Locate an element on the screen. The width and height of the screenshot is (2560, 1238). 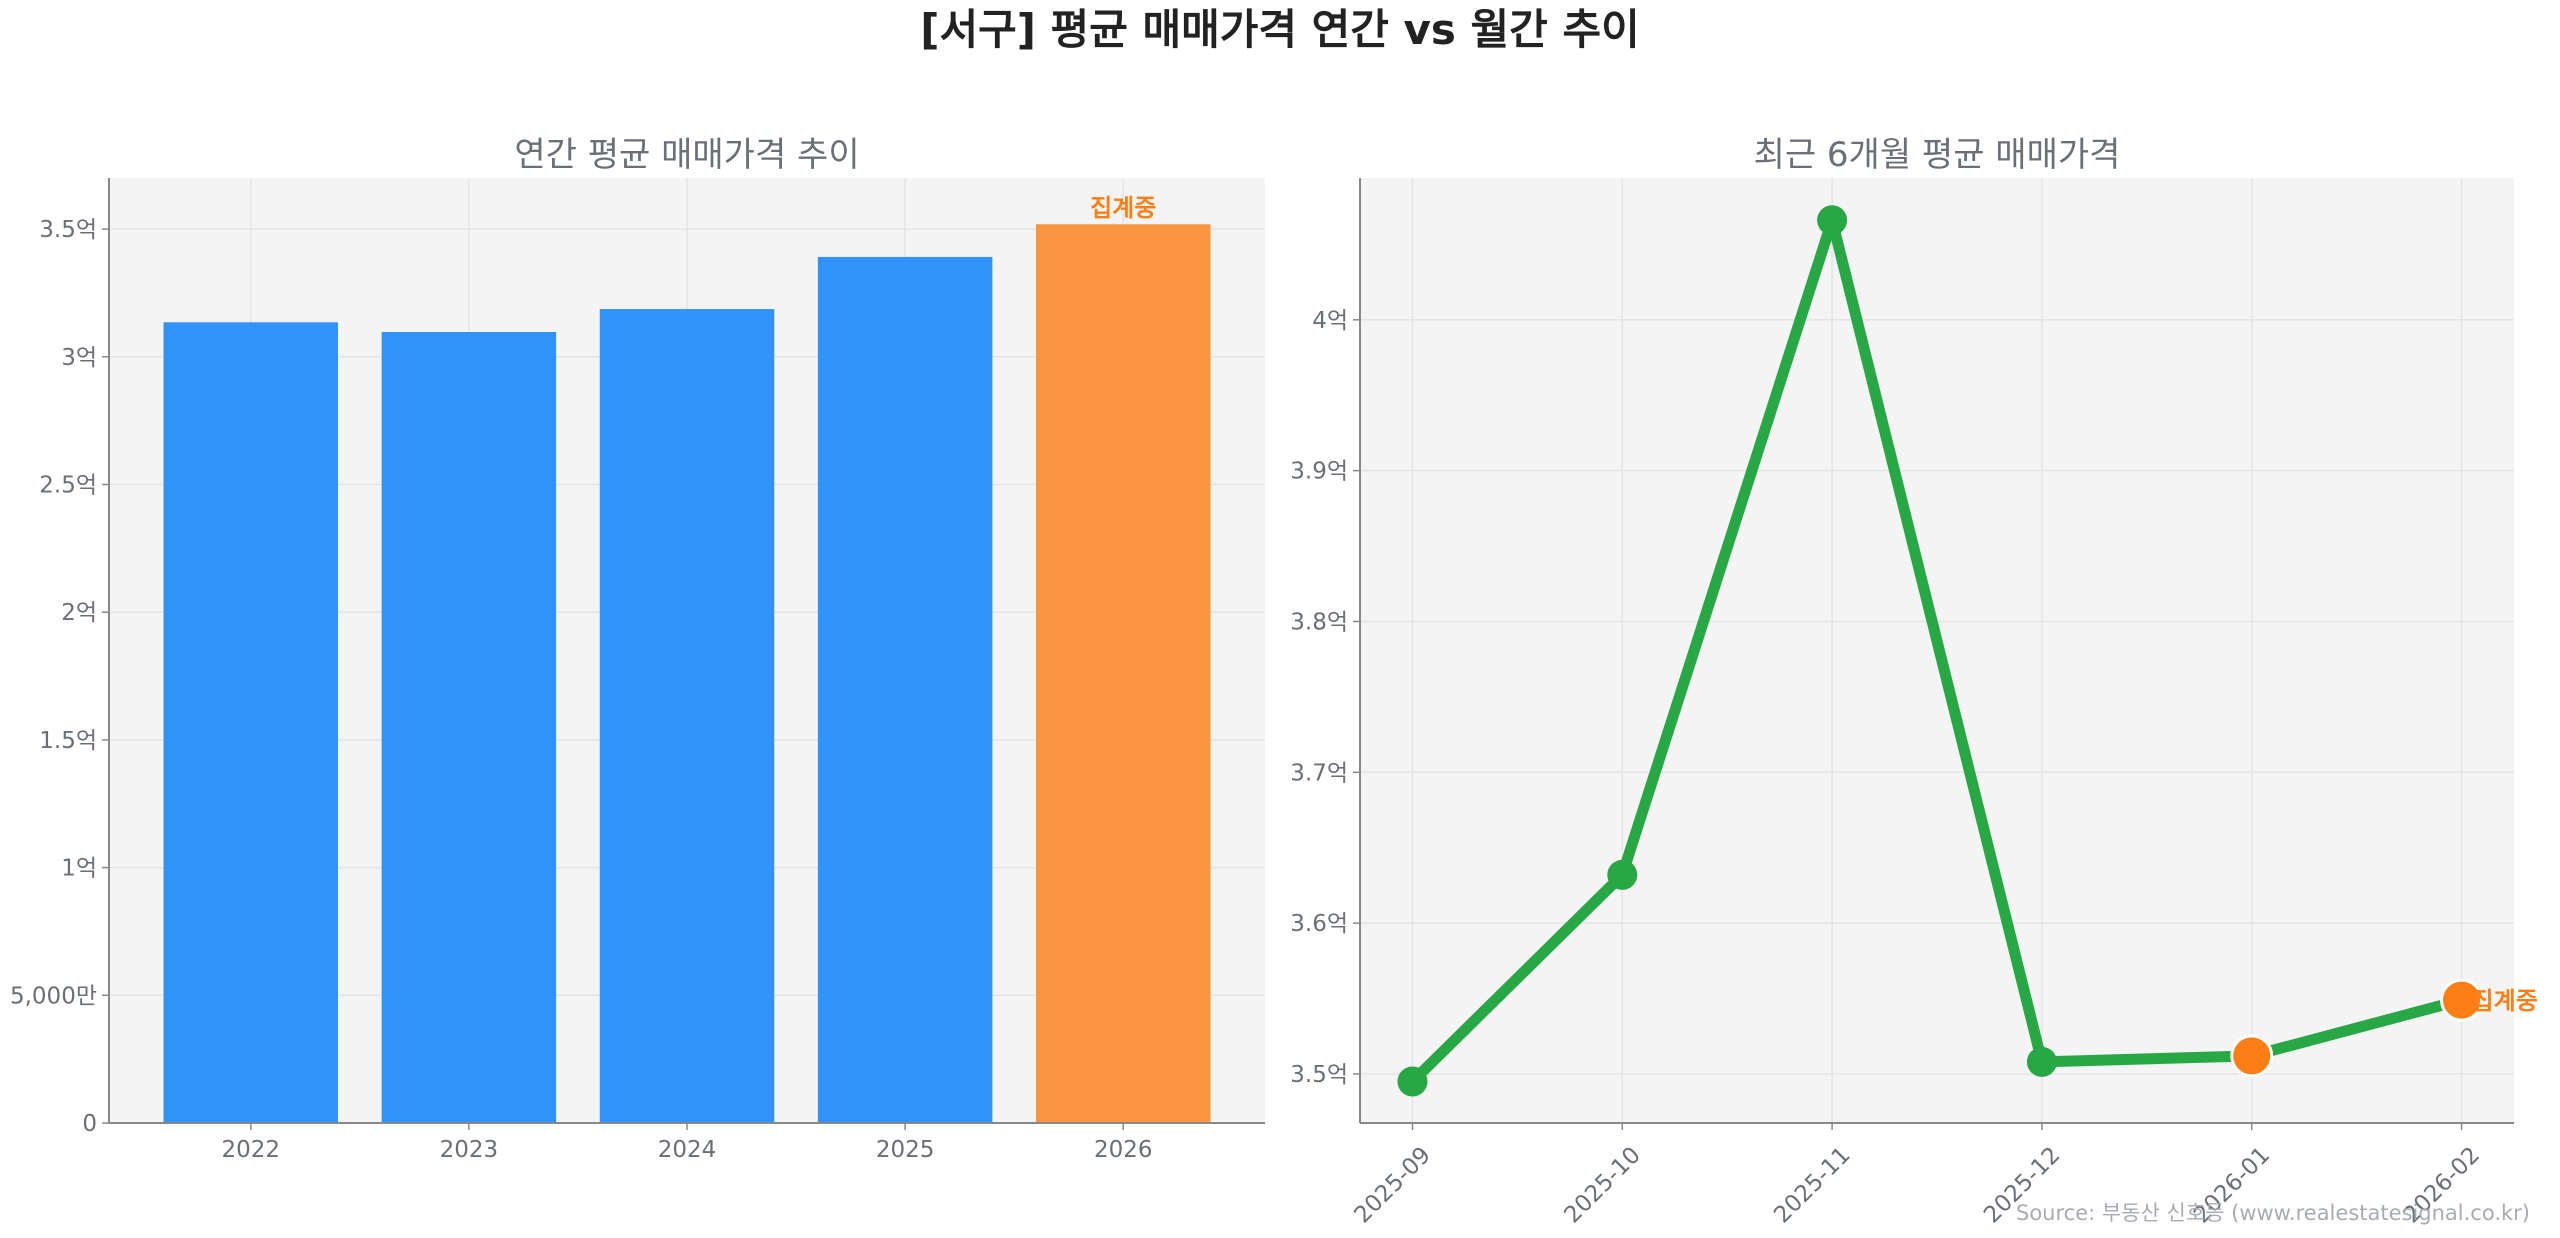
y-tick-label: 1.5억 is located at coordinates (68, 741).